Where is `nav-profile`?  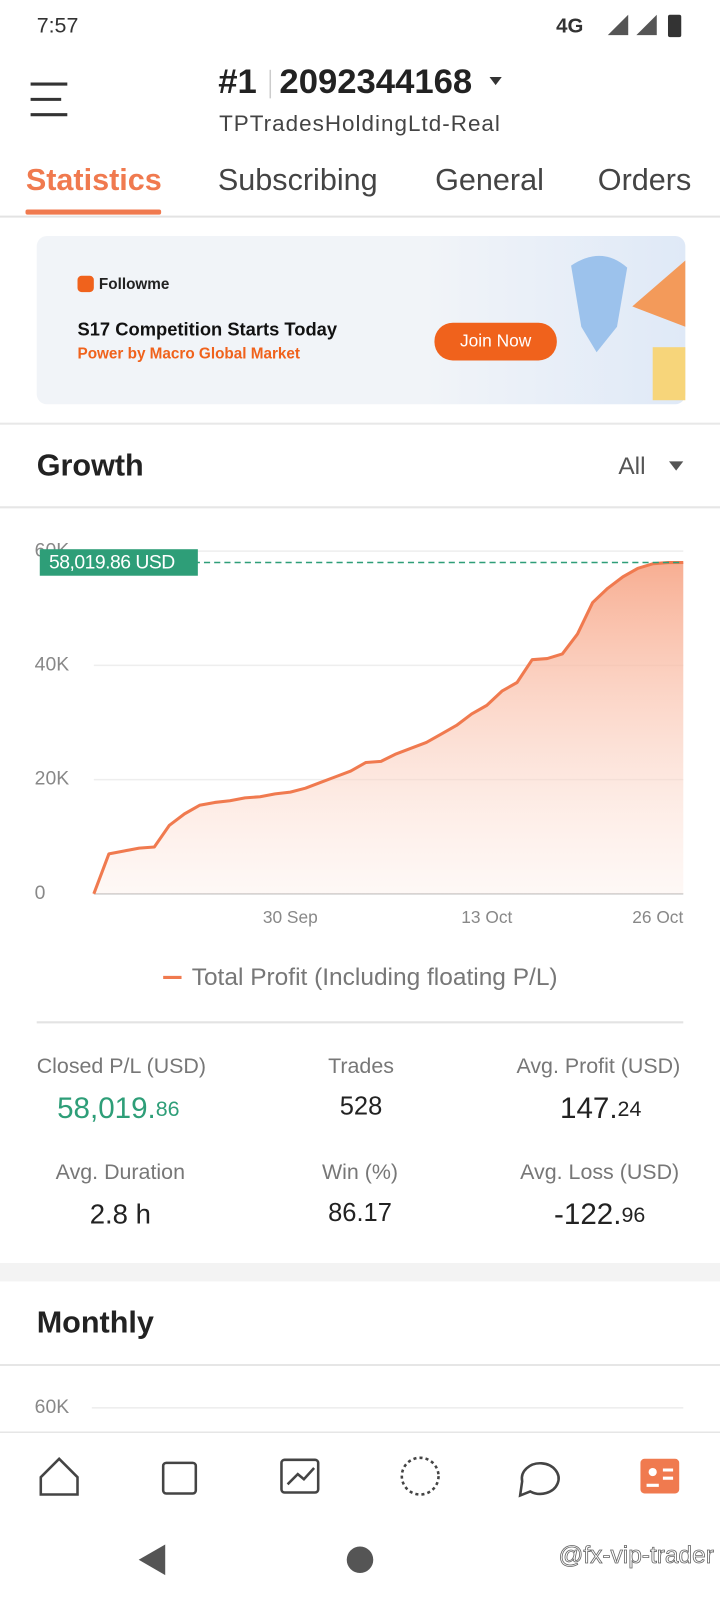
nav-profile is located at coordinates (660, 1476).